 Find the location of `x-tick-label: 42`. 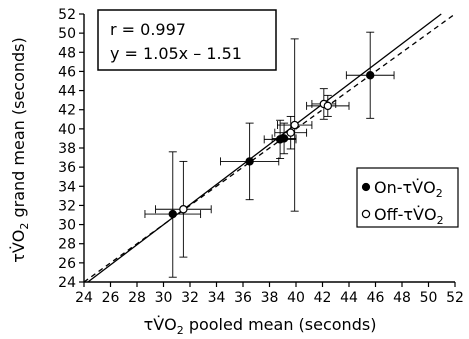

x-tick-label: 42 is located at coordinates (323, 298).